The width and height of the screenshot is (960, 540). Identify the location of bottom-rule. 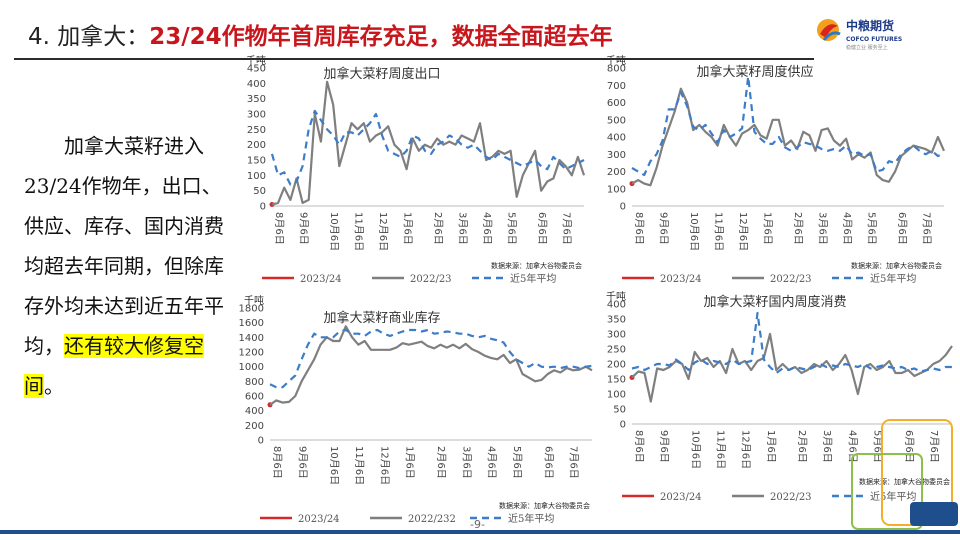
(480, 532).